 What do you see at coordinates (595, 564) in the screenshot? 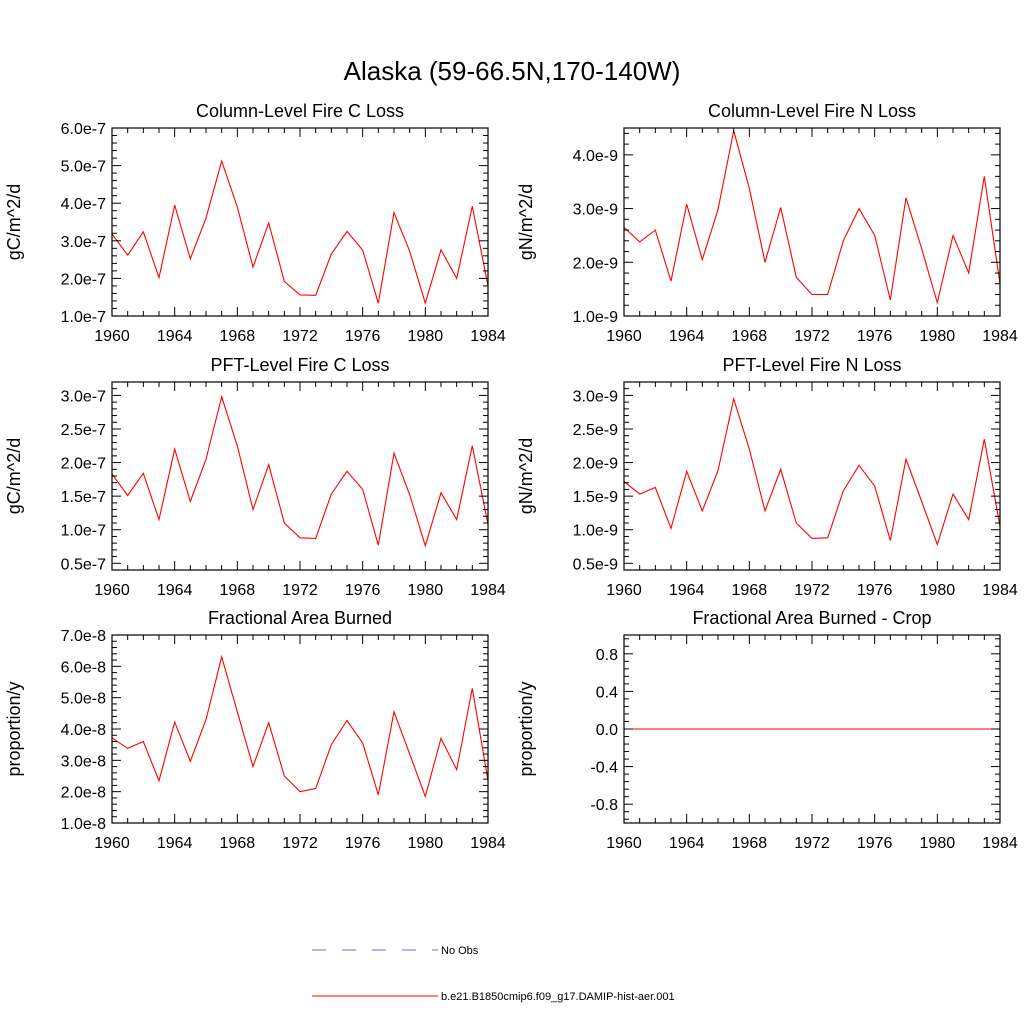
I see `y-tick-label: 0.5e-9` at bounding box center [595, 564].